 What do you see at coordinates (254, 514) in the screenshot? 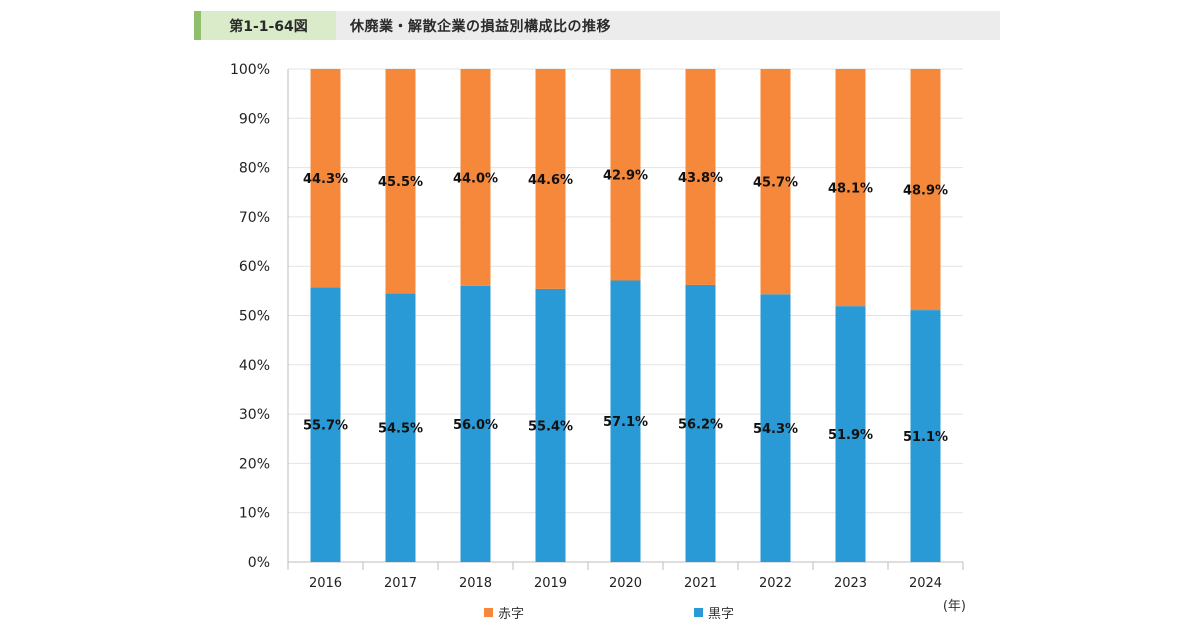
I see `y-tick-label: 10%` at bounding box center [254, 514].